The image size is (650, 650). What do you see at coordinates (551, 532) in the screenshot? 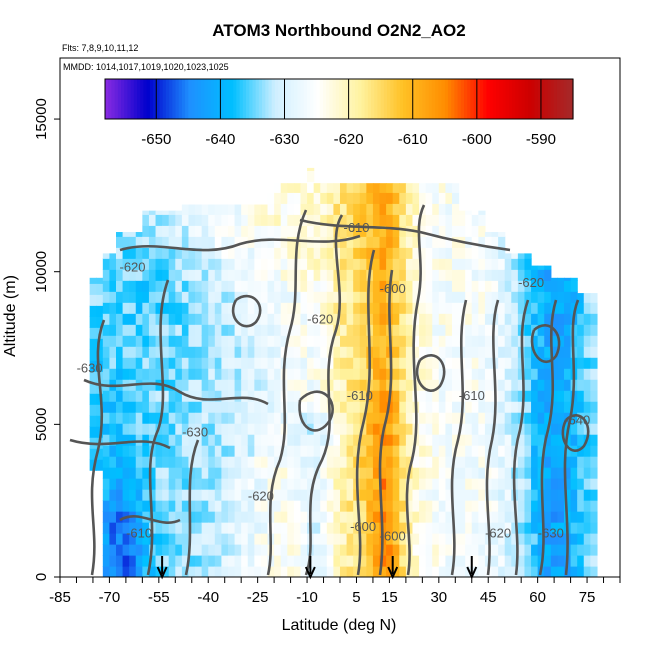
I see `contour-label: -630` at bounding box center [551, 532].